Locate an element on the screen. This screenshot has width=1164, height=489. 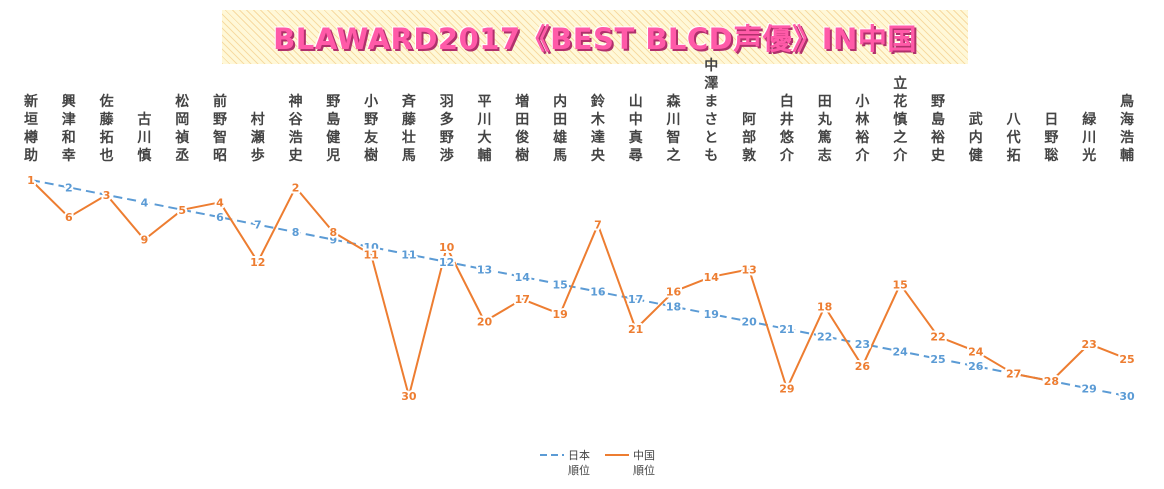
category-label: 新垣樽助 is located at coordinates (31, 128).